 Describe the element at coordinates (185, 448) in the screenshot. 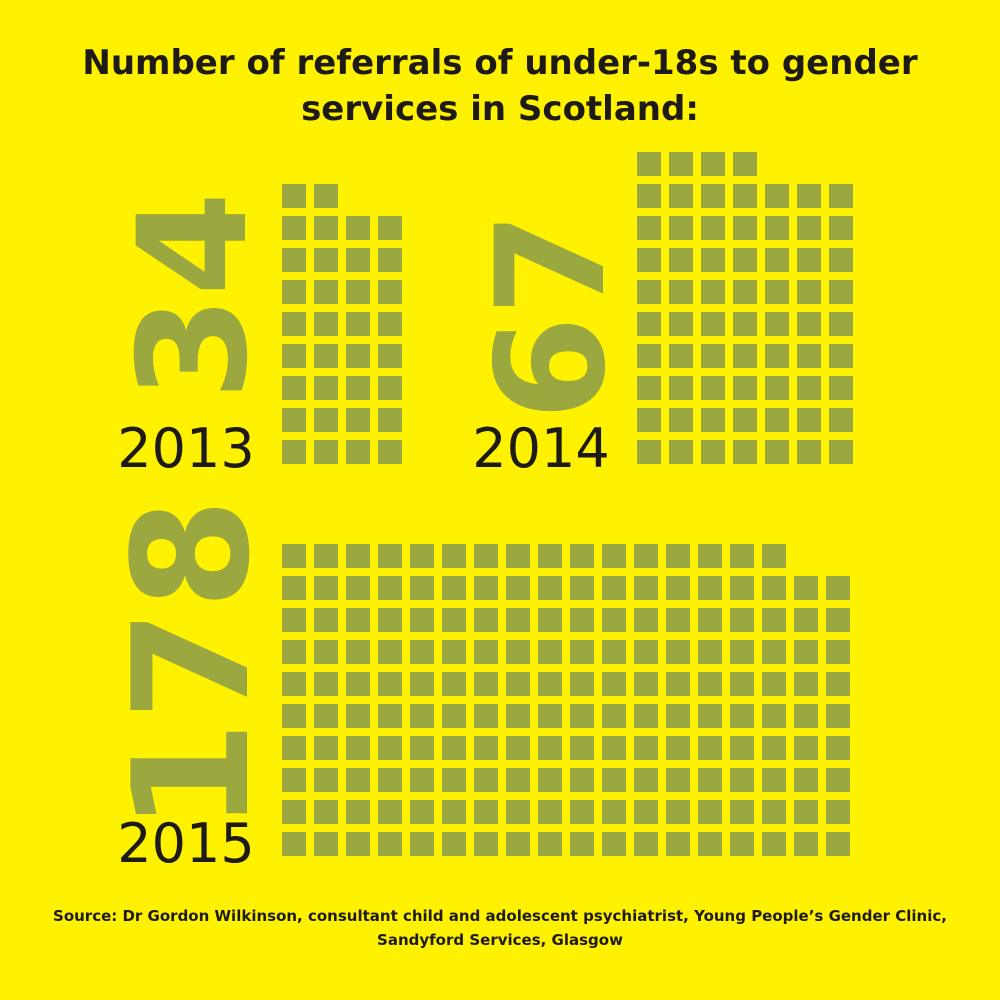

I see `year-label-2013: 2013` at that location.